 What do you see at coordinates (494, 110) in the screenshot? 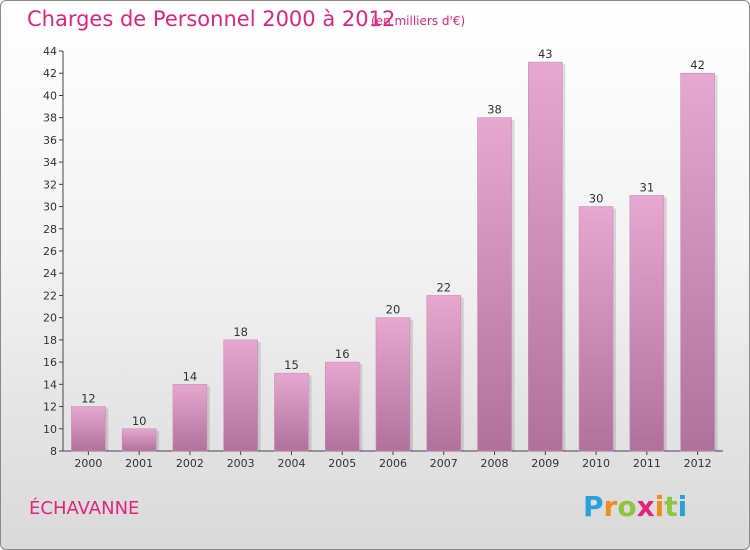
I see `data-label: 38` at bounding box center [494, 110].